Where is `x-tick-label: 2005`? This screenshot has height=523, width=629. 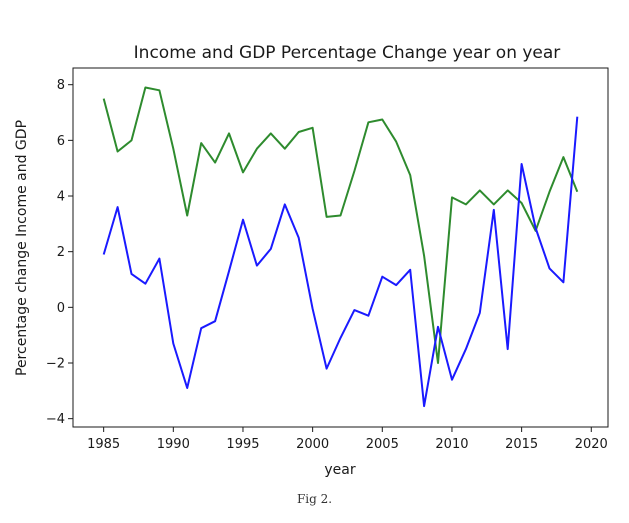 x-tick-label: 2005 is located at coordinates (382, 444).